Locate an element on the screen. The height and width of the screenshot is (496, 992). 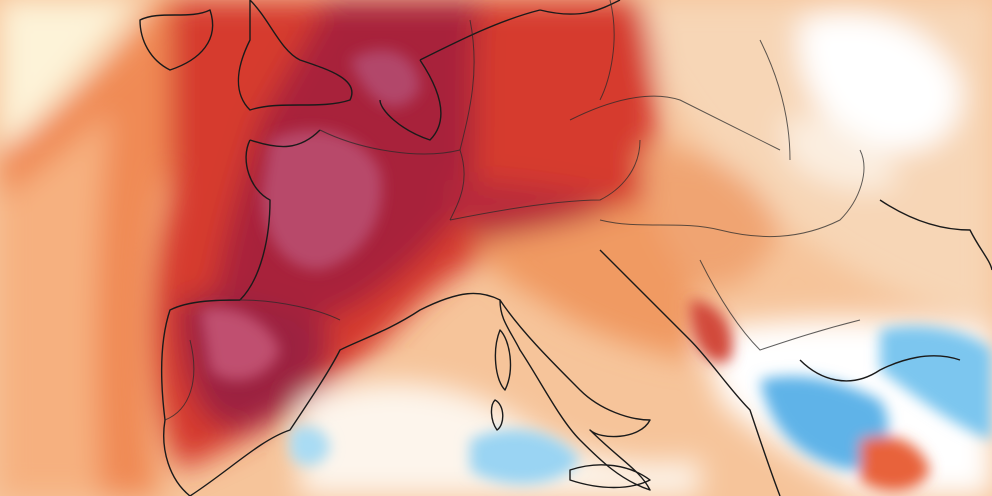
ireland is located at coordinates (176, 40).